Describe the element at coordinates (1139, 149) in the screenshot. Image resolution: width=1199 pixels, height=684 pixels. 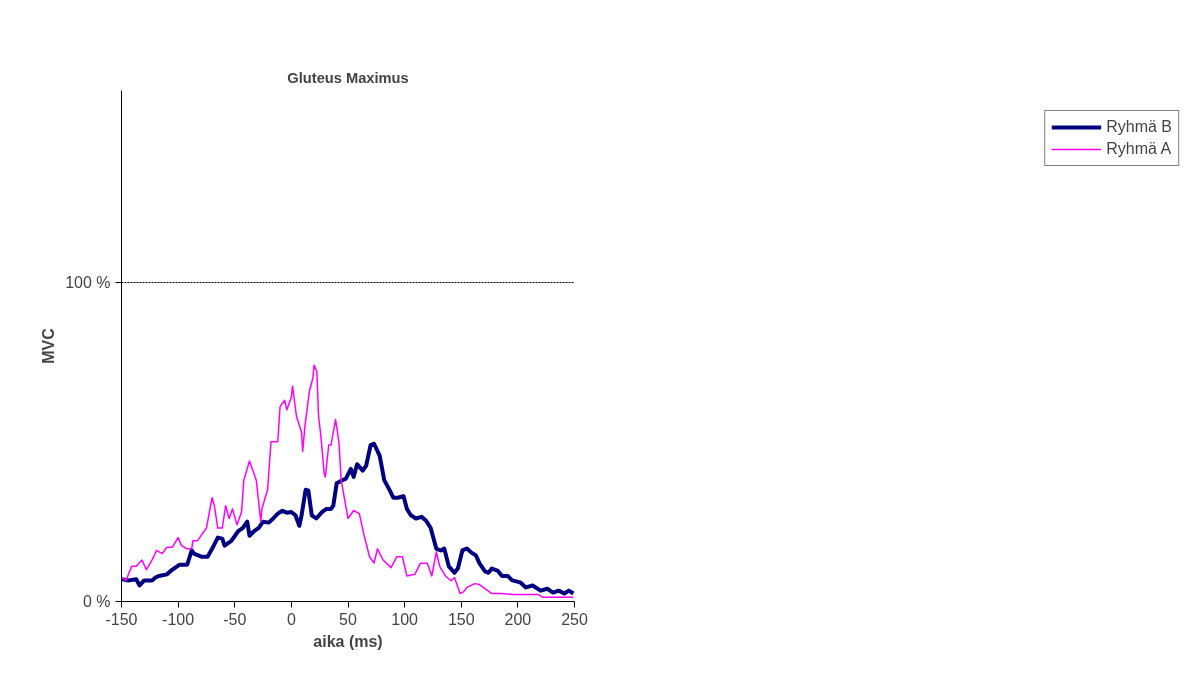
I see `legend-label: Ryhmä A` at that location.